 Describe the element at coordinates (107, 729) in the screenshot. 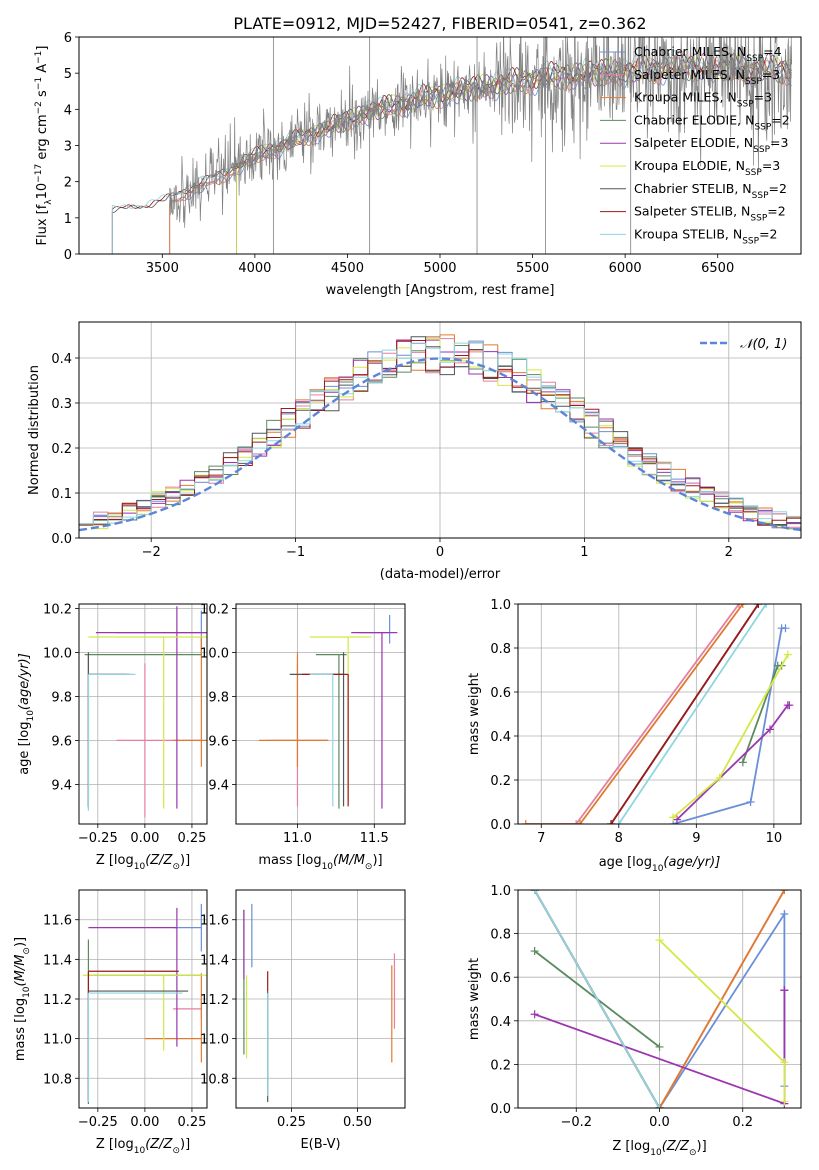

I see `errorbar-chabrier_stelib` at that location.